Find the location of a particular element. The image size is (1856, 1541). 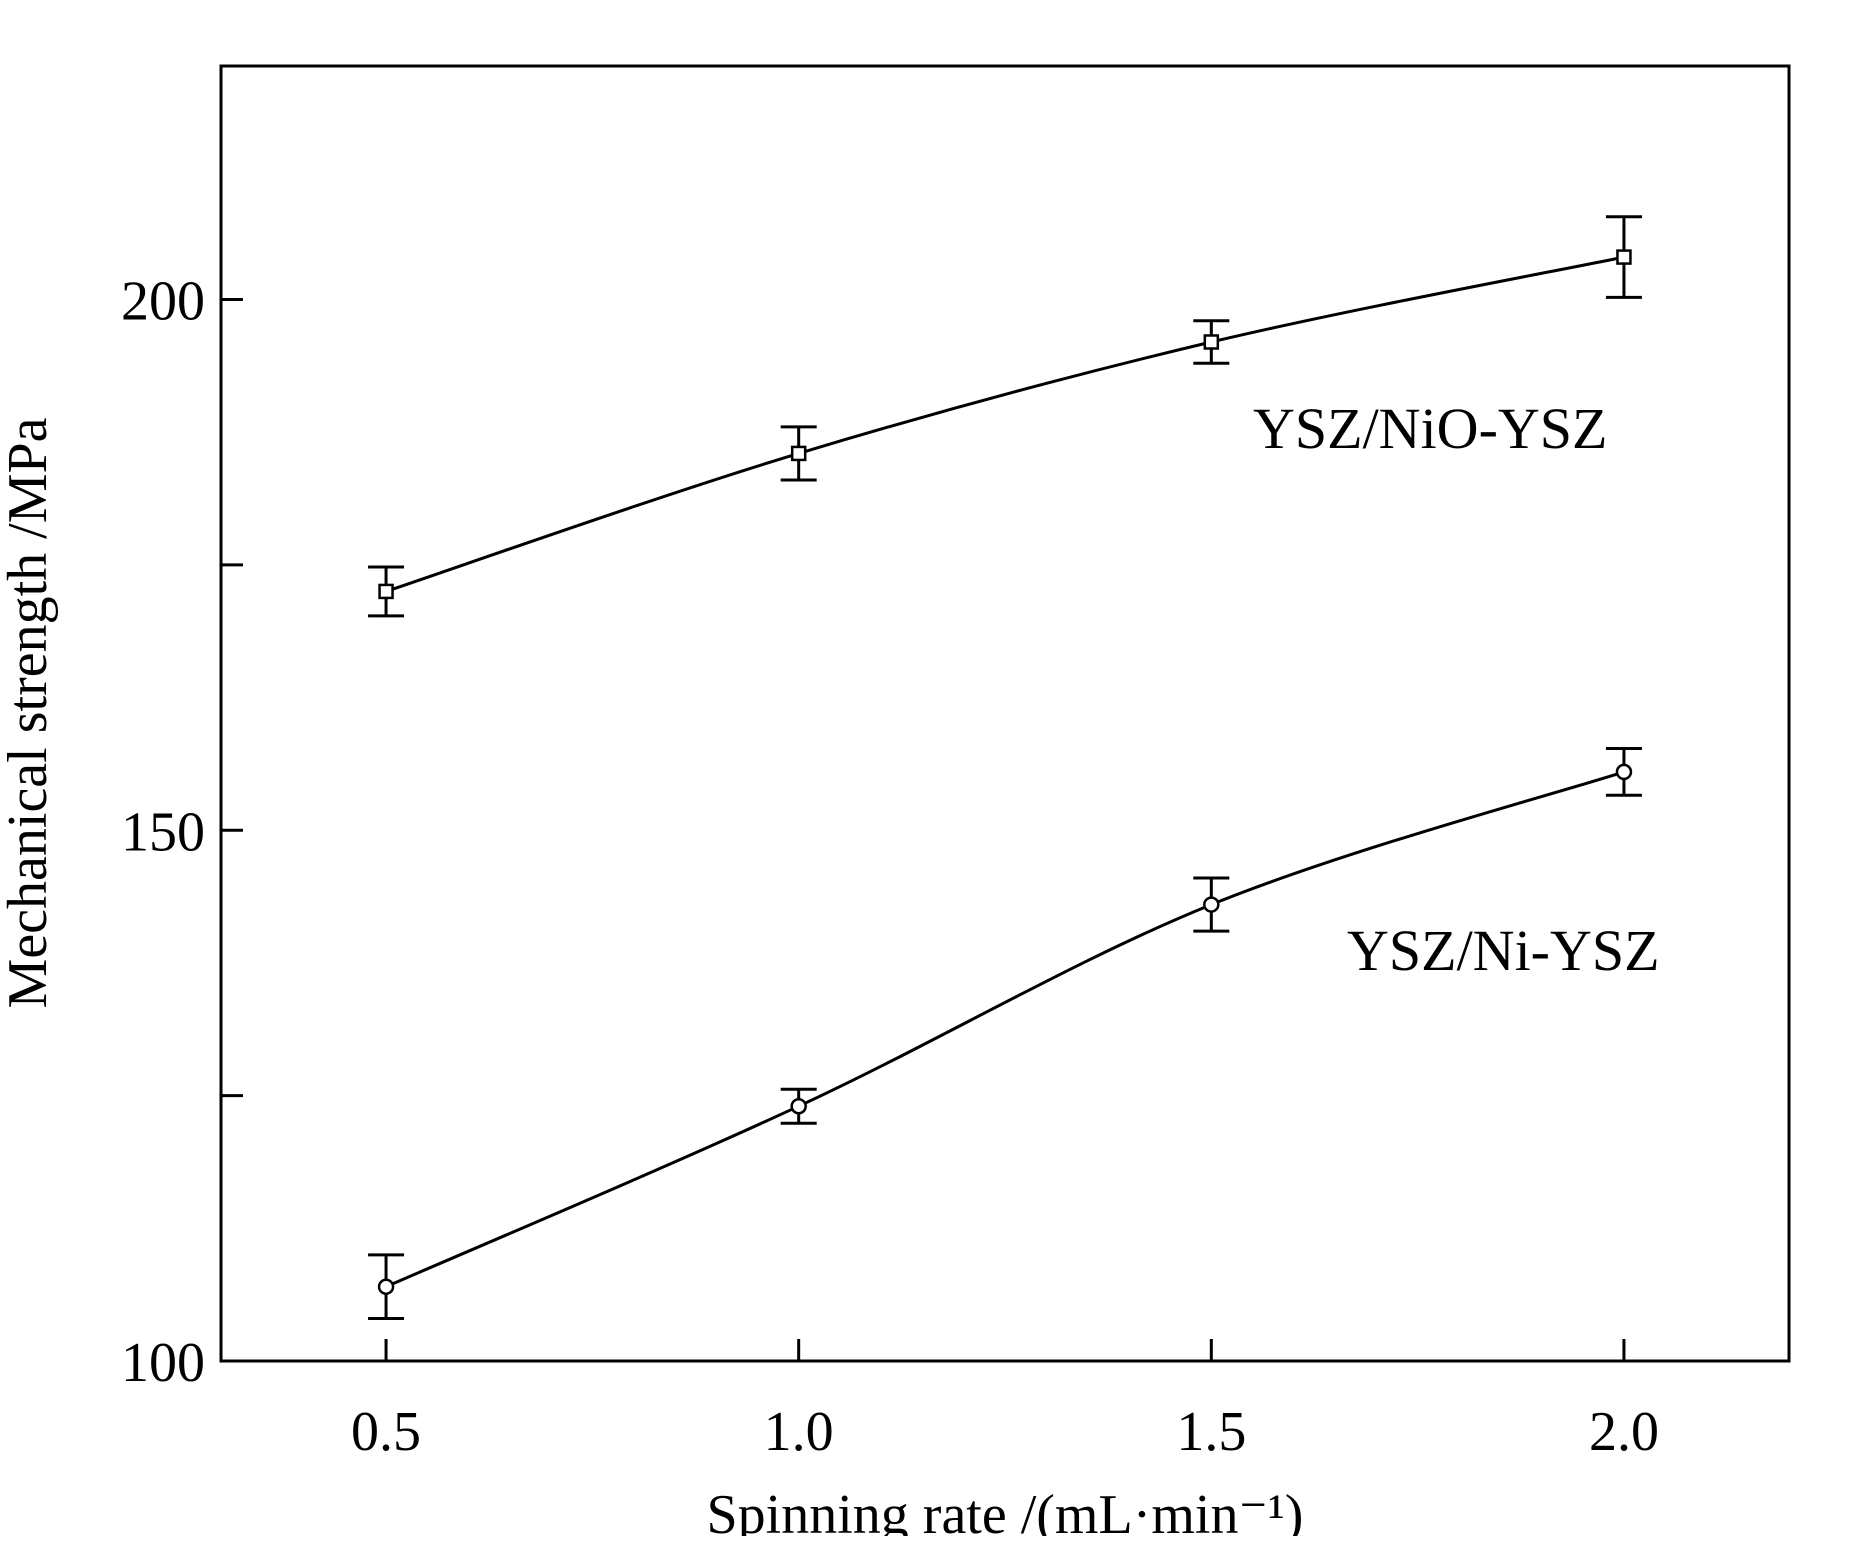

y-axis-ticks: 100 150 200 is located at coordinates (182, 832).